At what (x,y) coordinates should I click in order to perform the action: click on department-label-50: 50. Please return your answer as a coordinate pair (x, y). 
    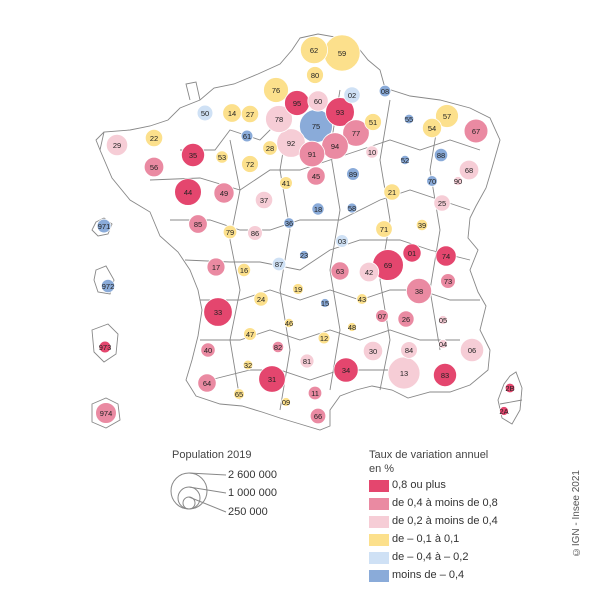
    Looking at the image, I should click on (205, 113).